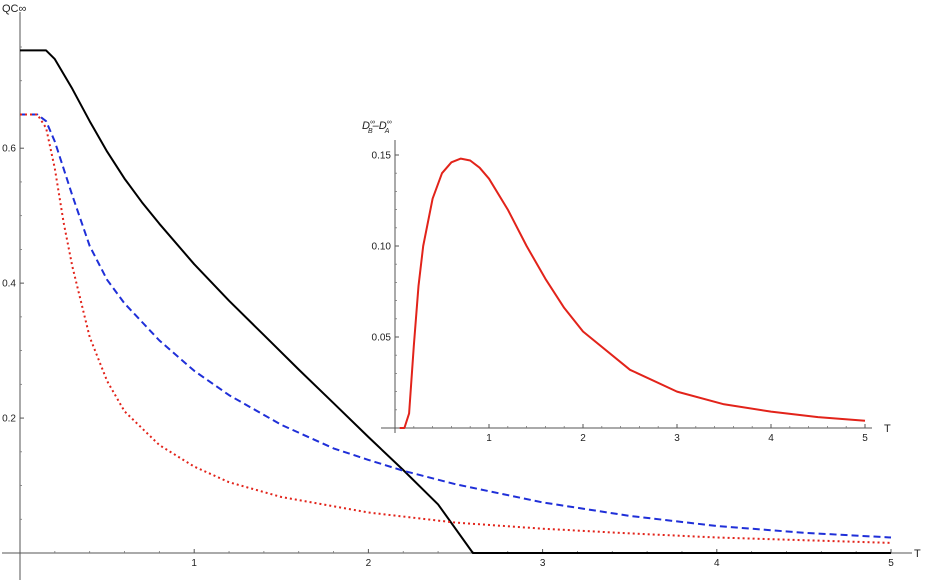  I want to click on inset-y-axis-label: D∞ B–D∞ A, so click(377, 127).